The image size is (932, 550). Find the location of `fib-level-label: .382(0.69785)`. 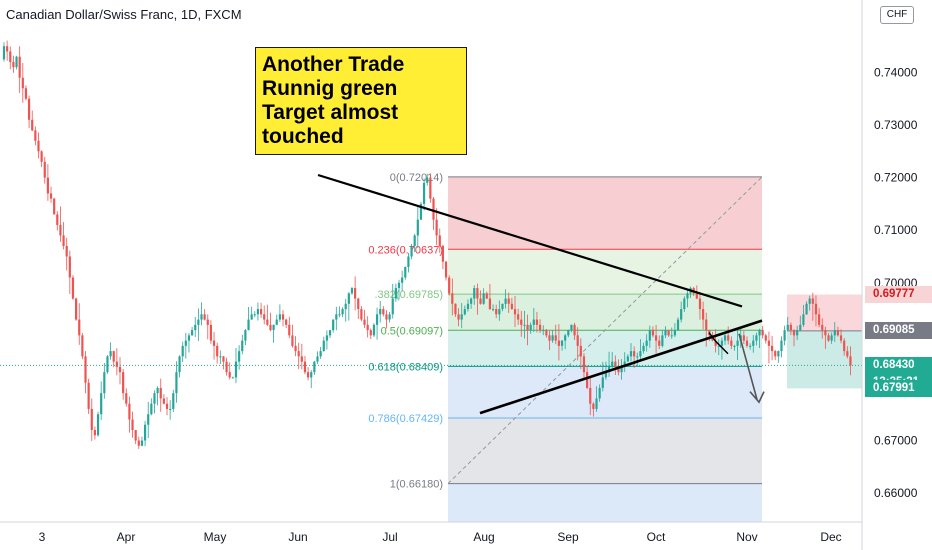

fib-level-label: .382(0.69785) is located at coordinates (409, 295).